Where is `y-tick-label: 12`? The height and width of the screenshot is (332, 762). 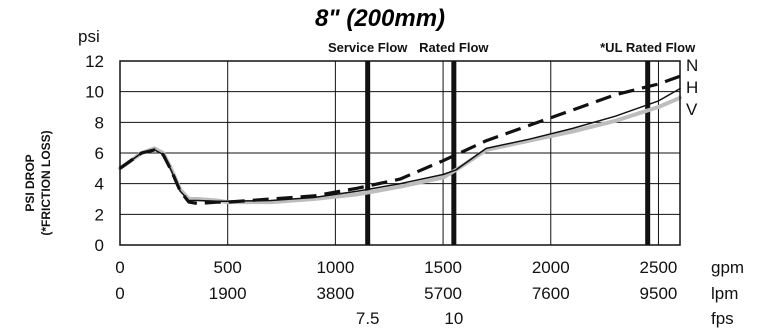
y-tick-label: 12 is located at coordinates (94, 61).